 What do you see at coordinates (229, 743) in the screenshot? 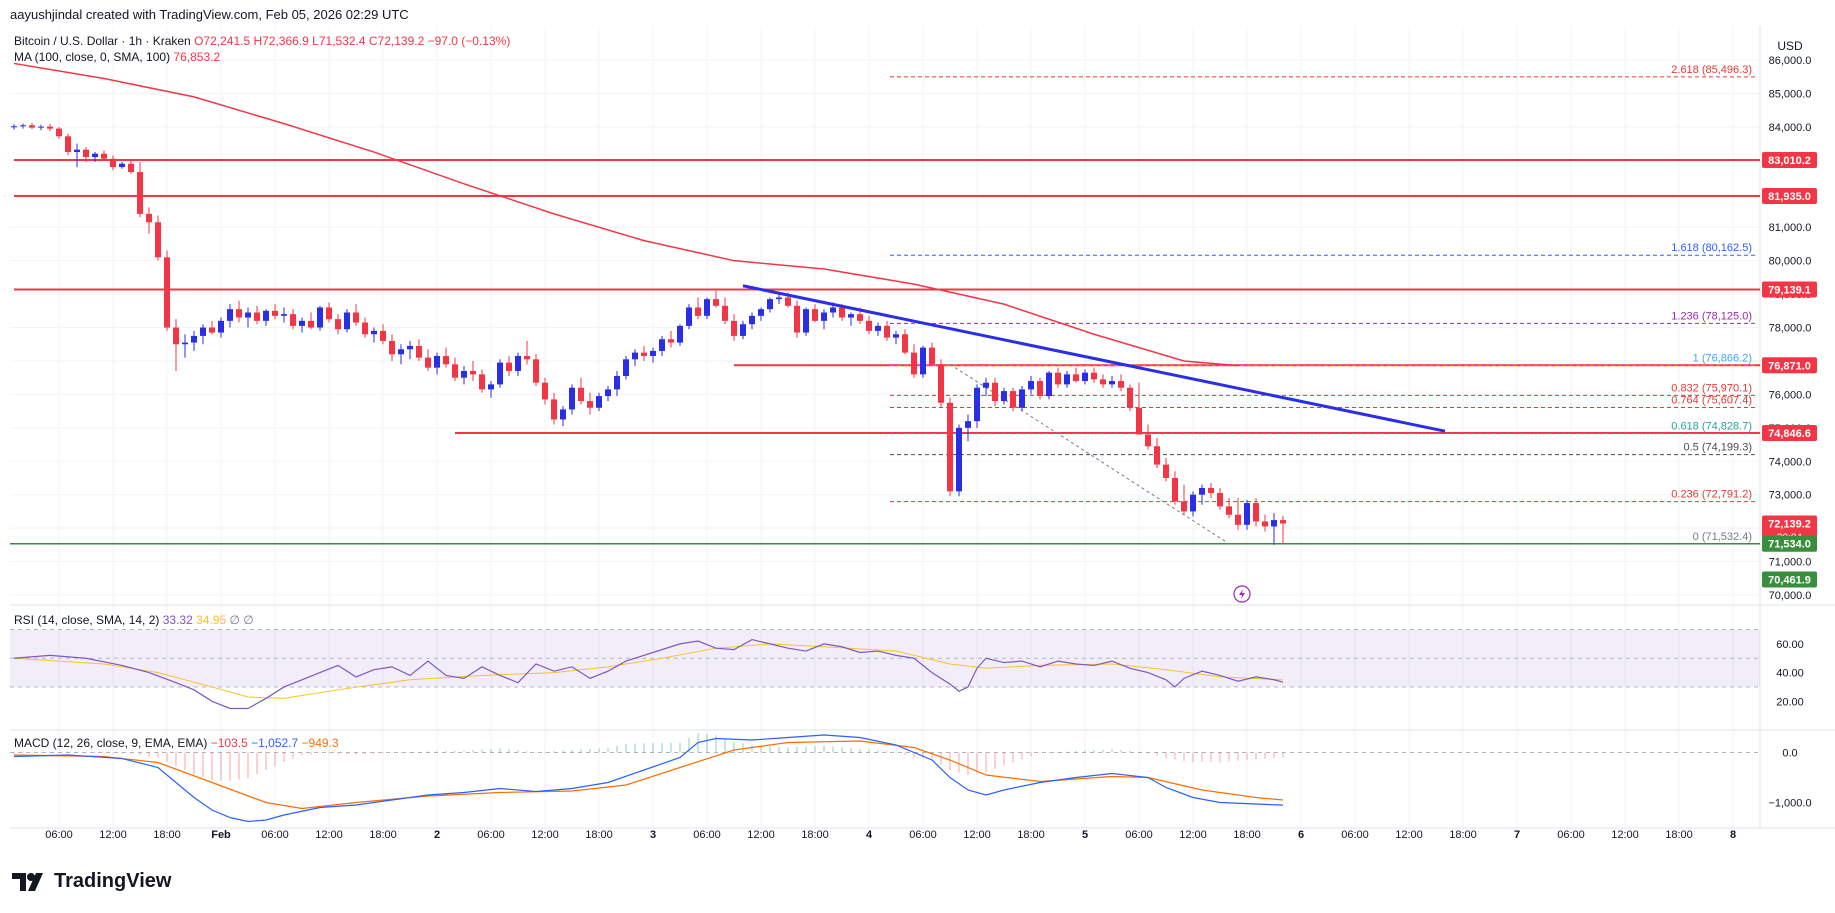
I see `macd-hist-value: −103.5` at bounding box center [229, 743].